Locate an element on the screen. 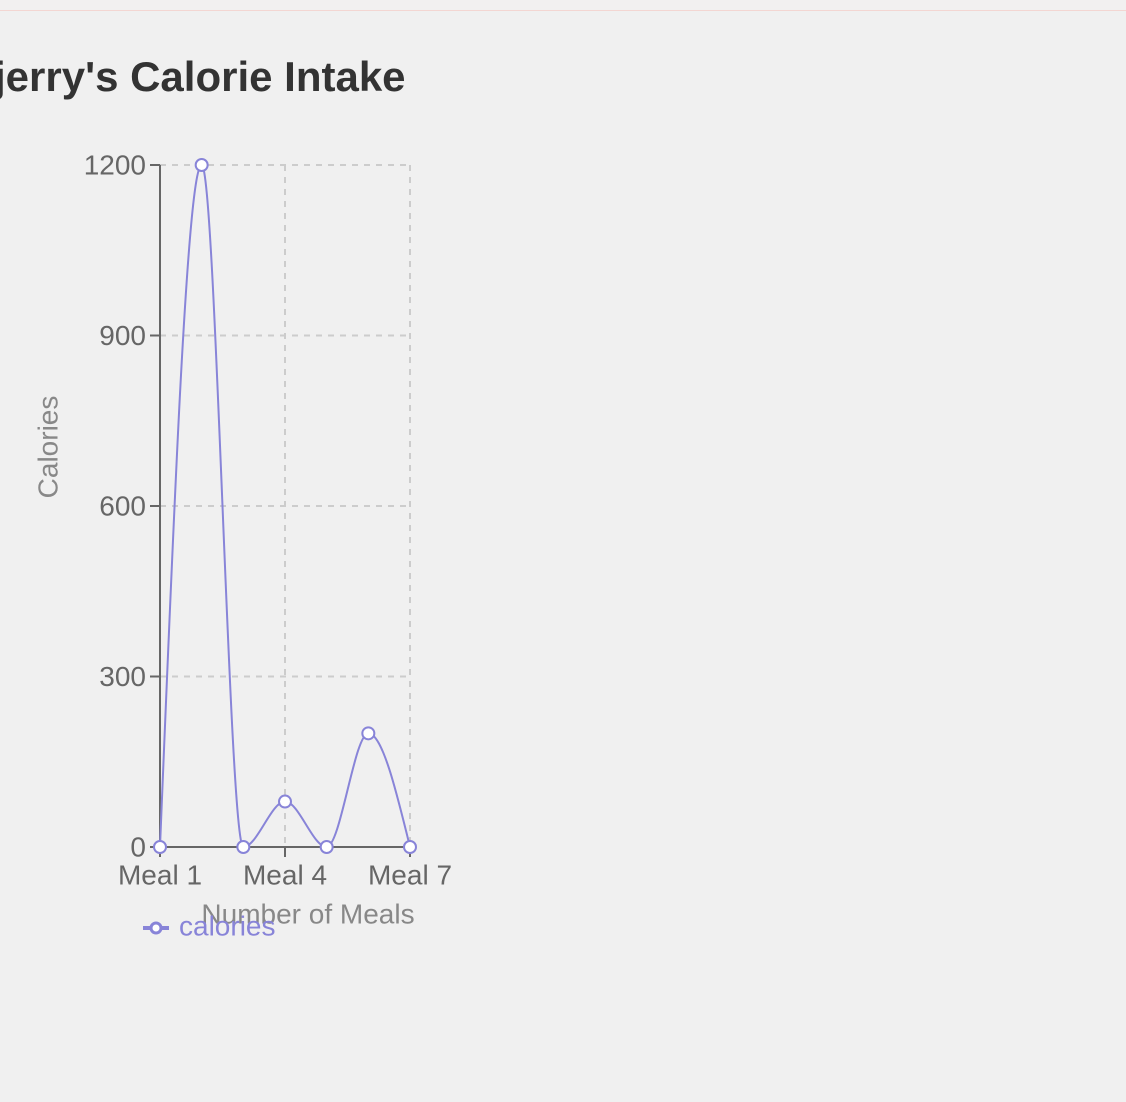  chart-title: jerry's Calorie Intake is located at coordinates (203, 76).